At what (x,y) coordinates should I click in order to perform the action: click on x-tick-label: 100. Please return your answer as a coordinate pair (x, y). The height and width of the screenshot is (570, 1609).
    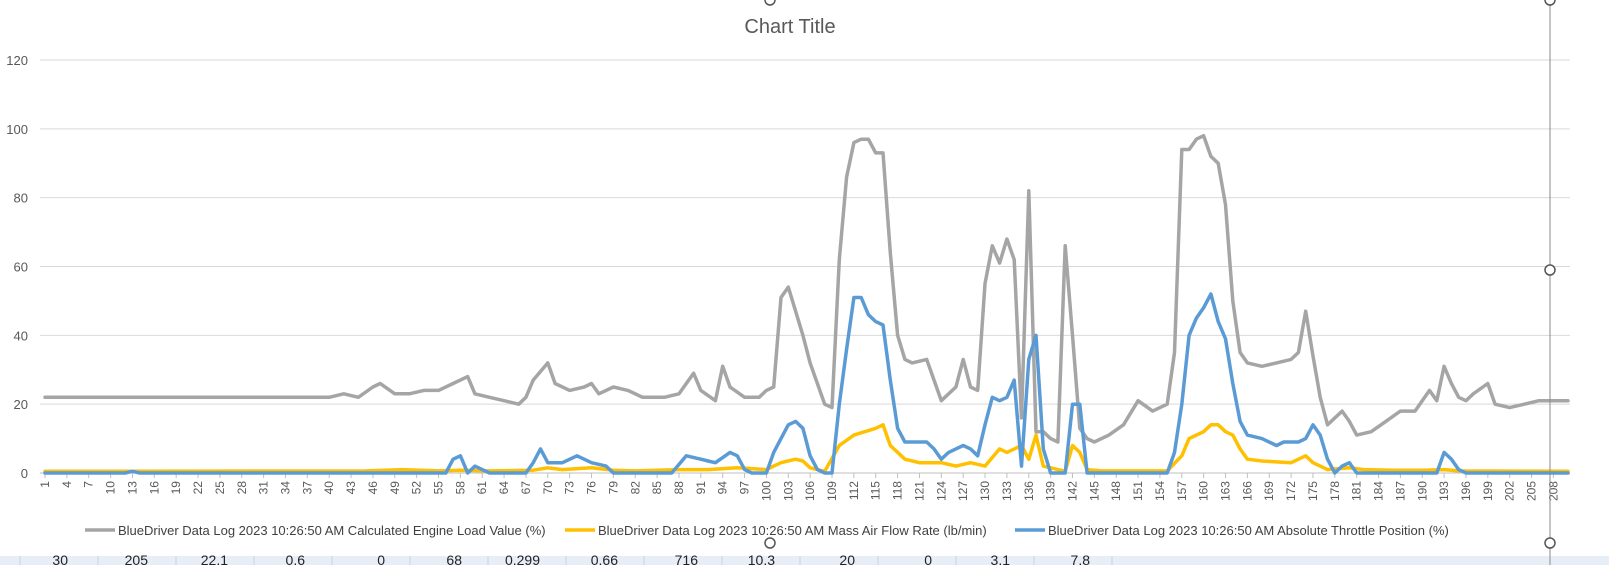
    Looking at the image, I should click on (766, 491).